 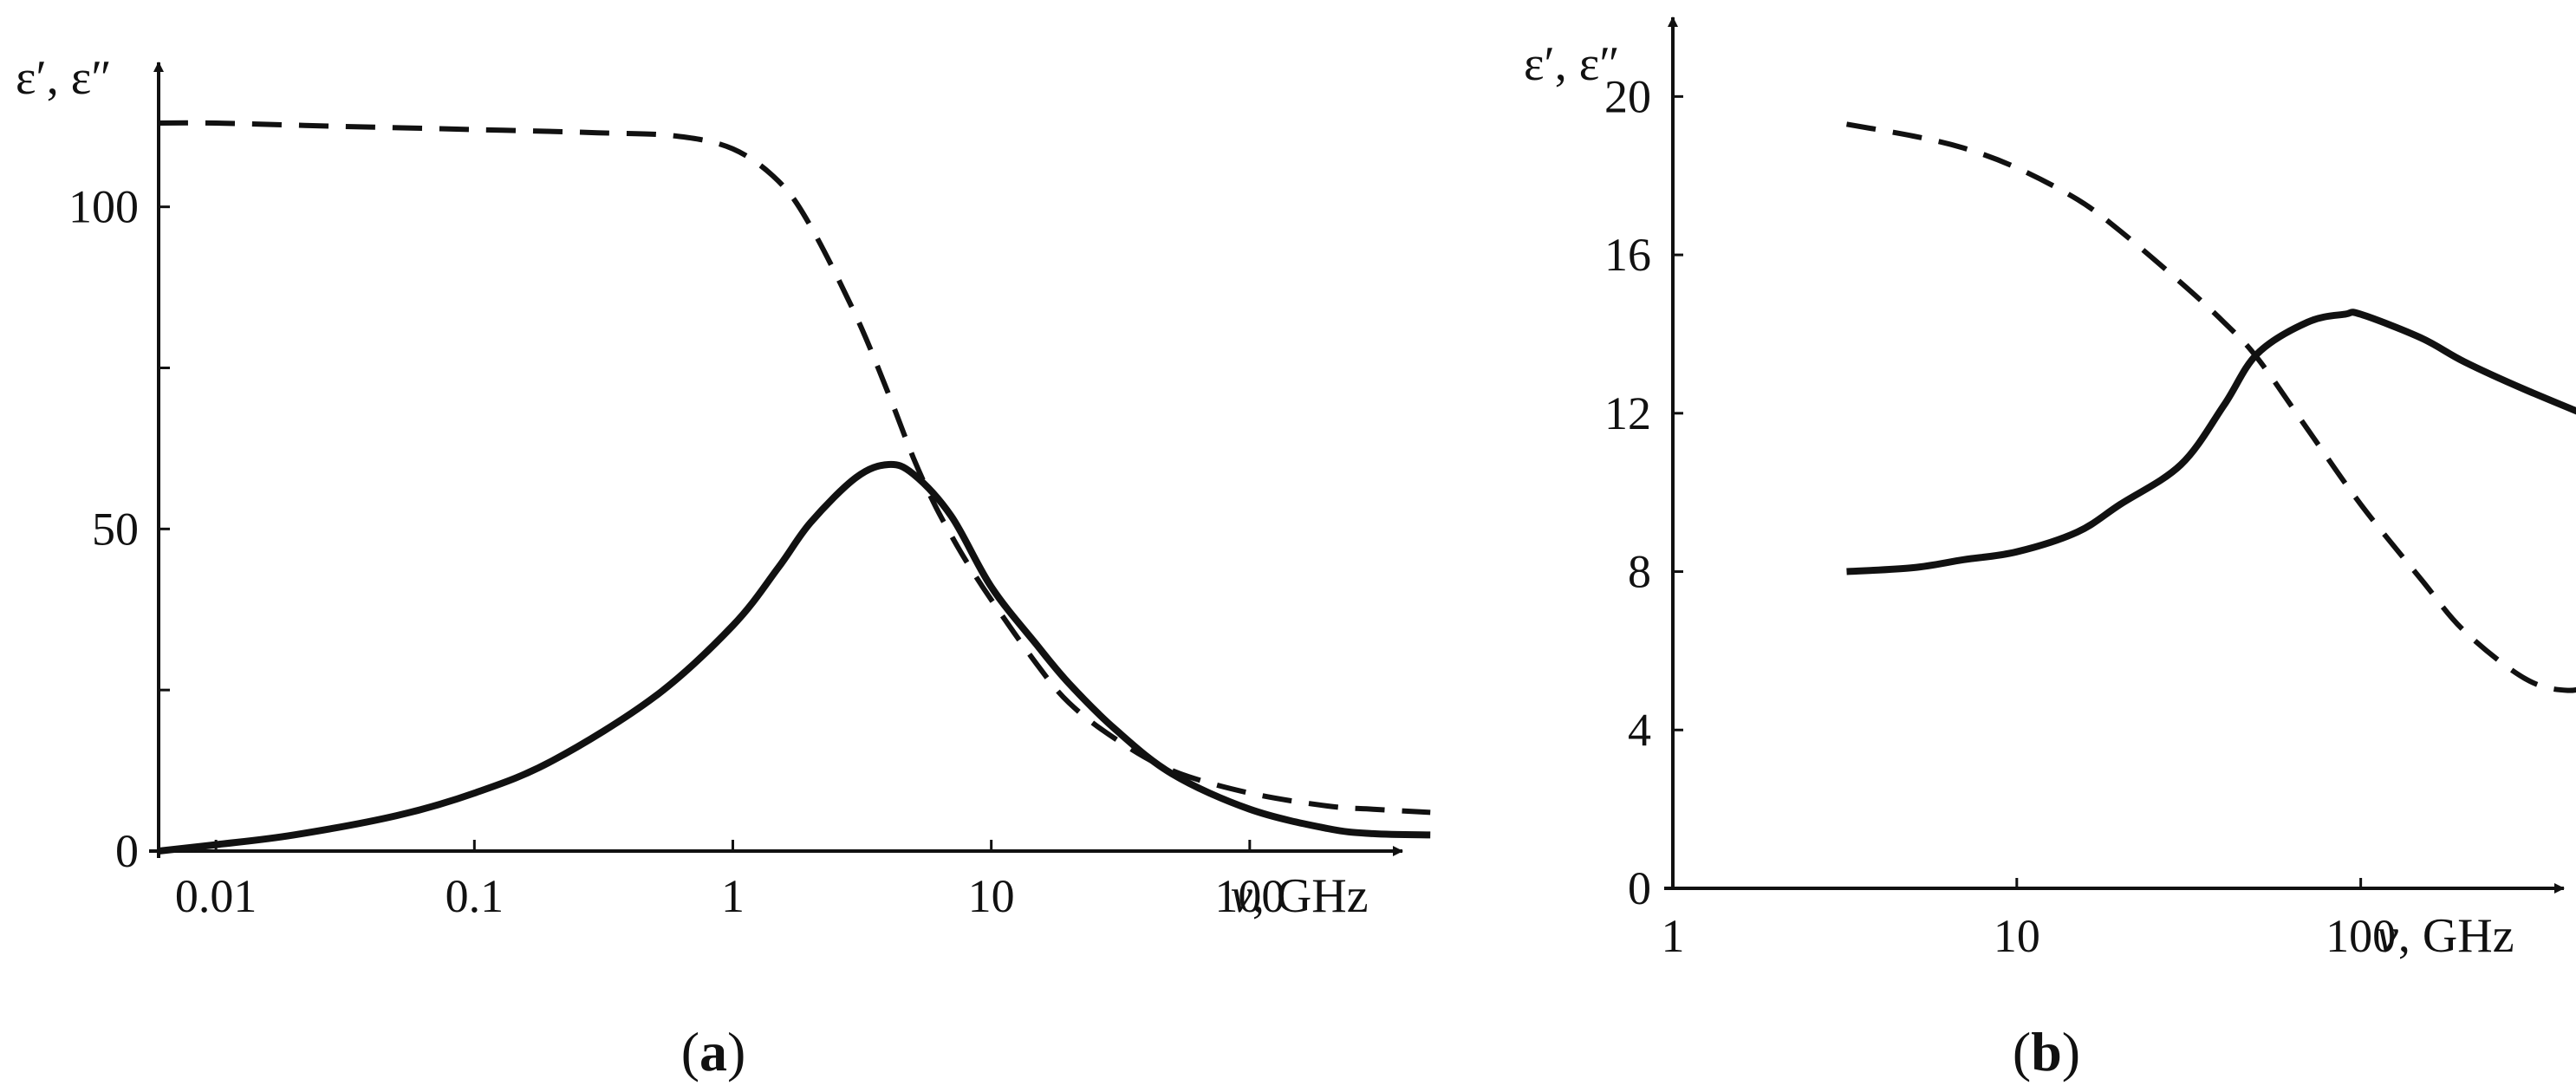 I want to click on y-tick-label: 8, so click(x=1639, y=572).